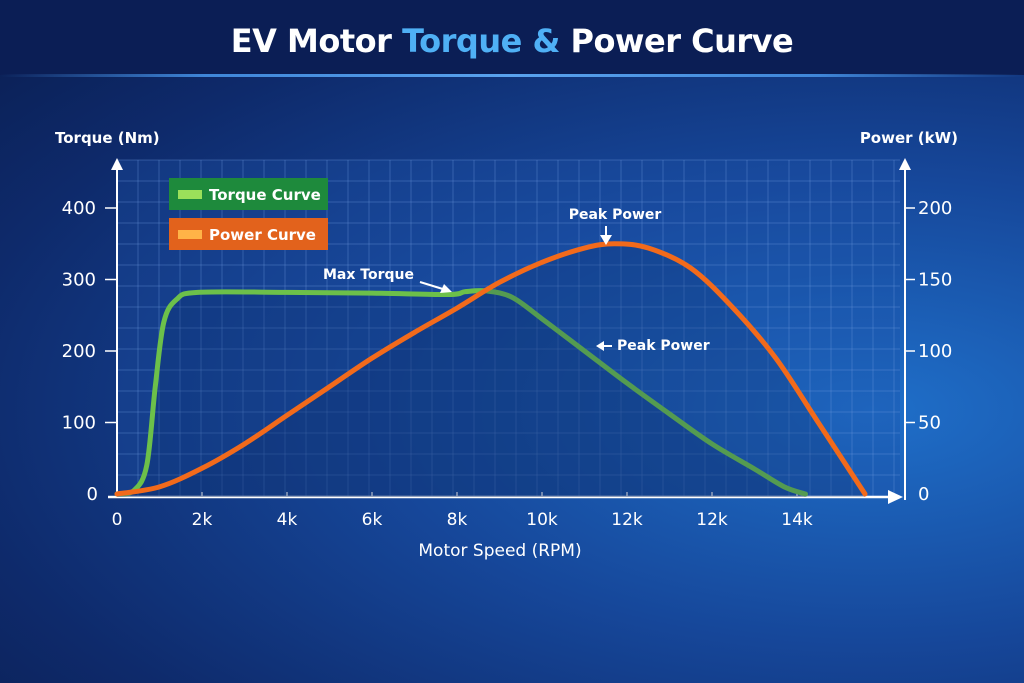  I want to click on chart-title: EV Motor Torque & Power Curve, so click(512, 41).